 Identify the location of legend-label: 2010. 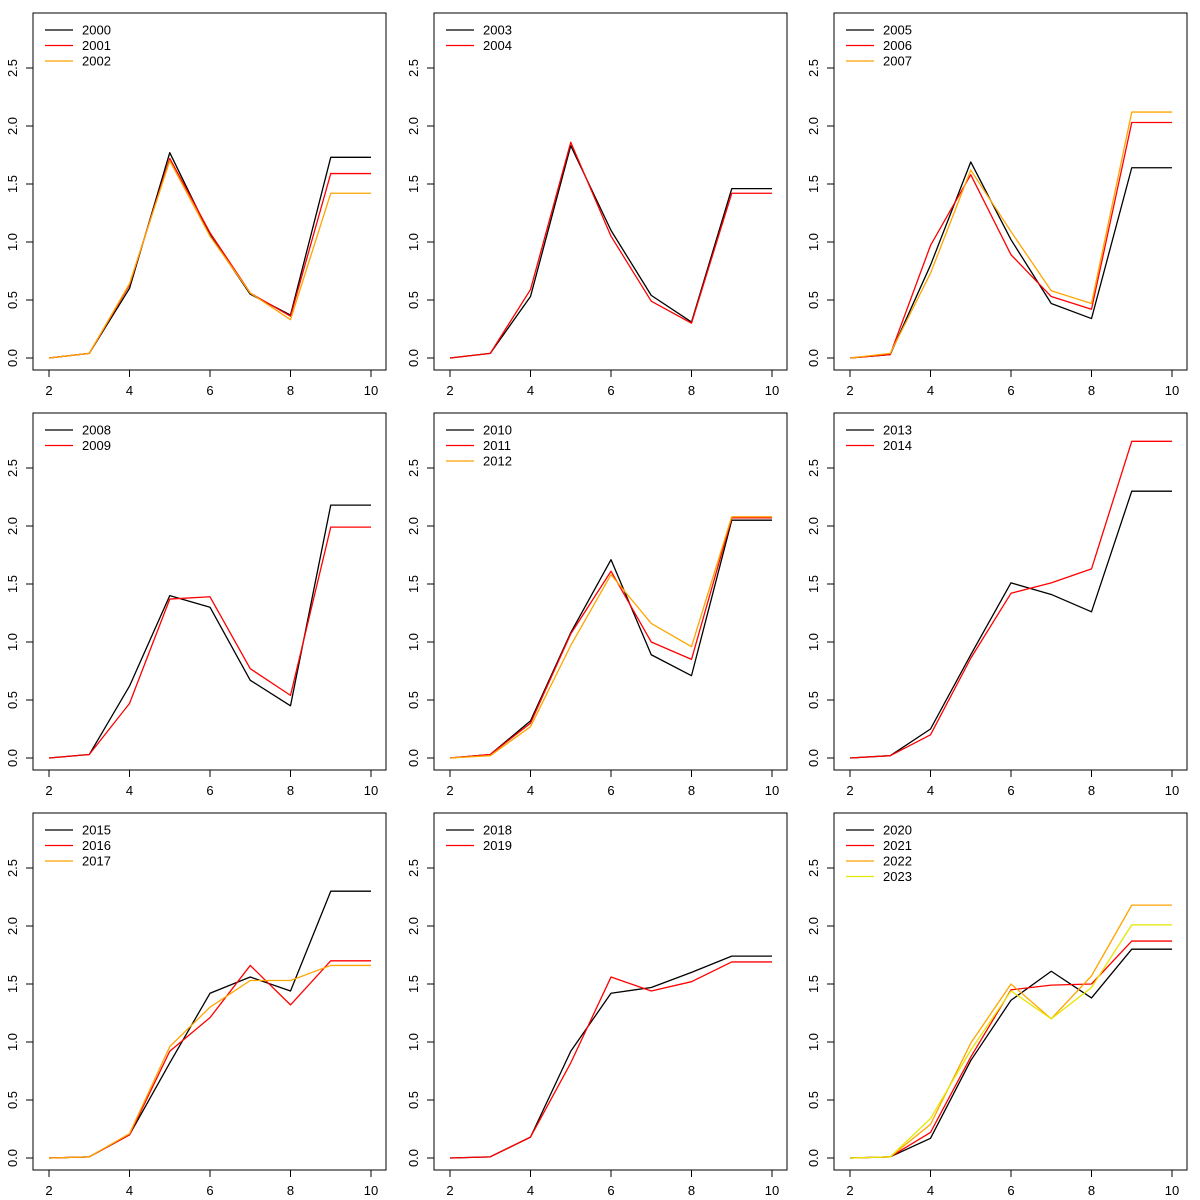
(497, 430).